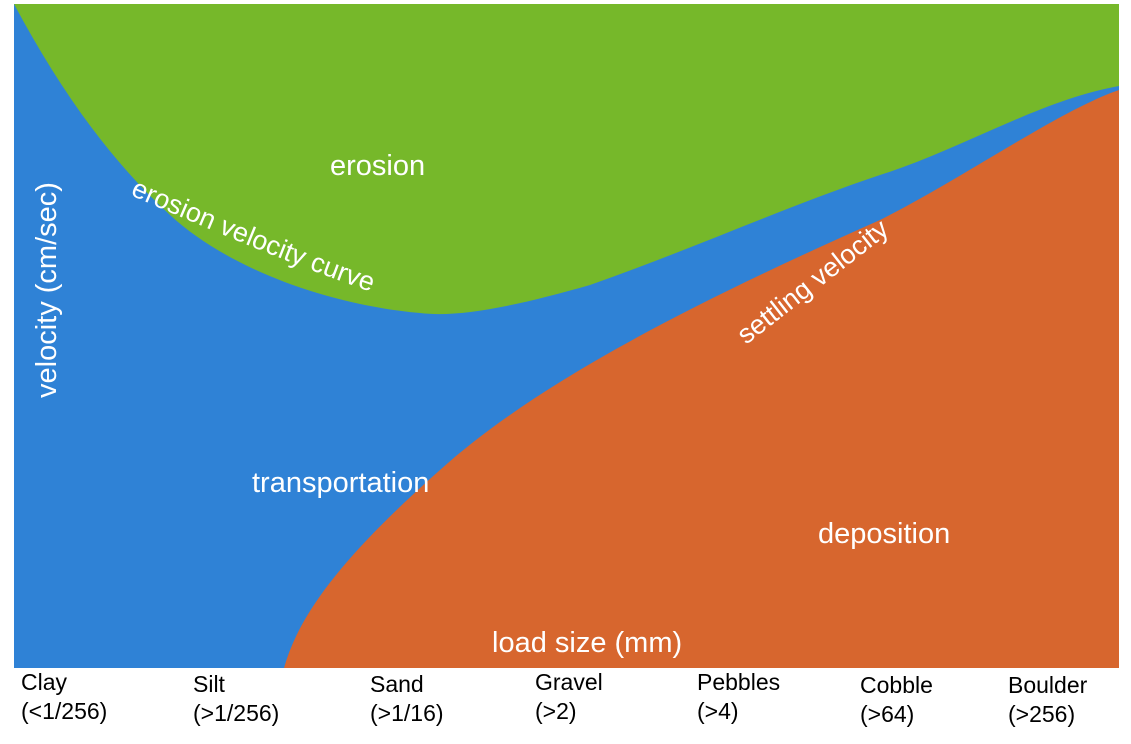 This screenshot has height=744, width=1131. What do you see at coordinates (587, 643) in the screenshot?
I see `x-axis-label: load size (mm)` at bounding box center [587, 643].